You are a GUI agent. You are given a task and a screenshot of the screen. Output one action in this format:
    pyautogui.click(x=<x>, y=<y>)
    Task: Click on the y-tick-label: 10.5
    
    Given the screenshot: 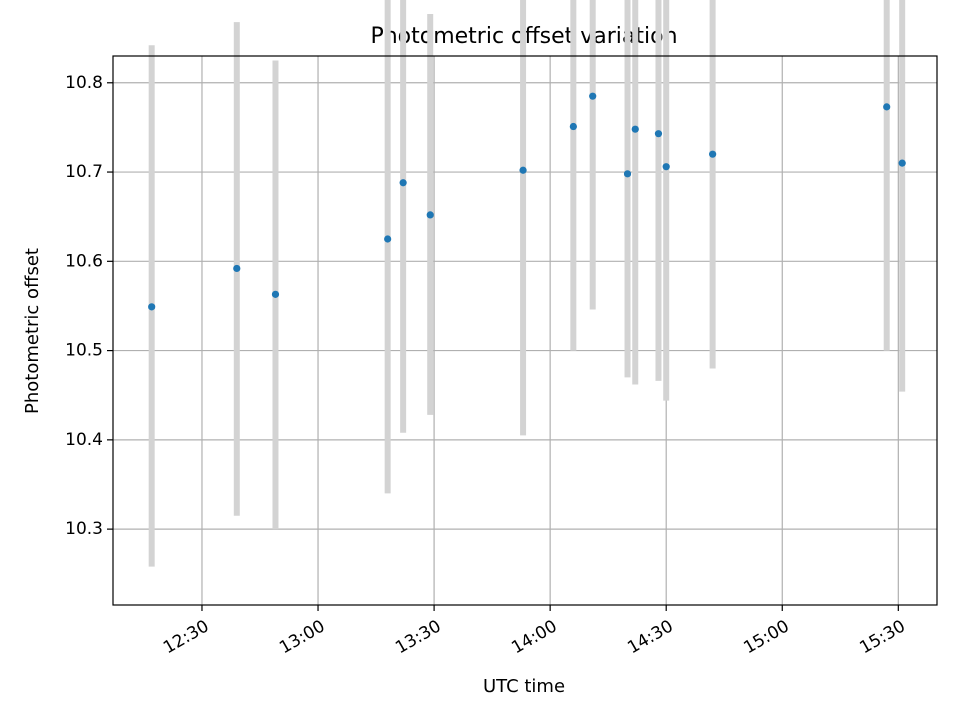 What is the action you would take?
    pyautogui.click(x=84, y=351)
    